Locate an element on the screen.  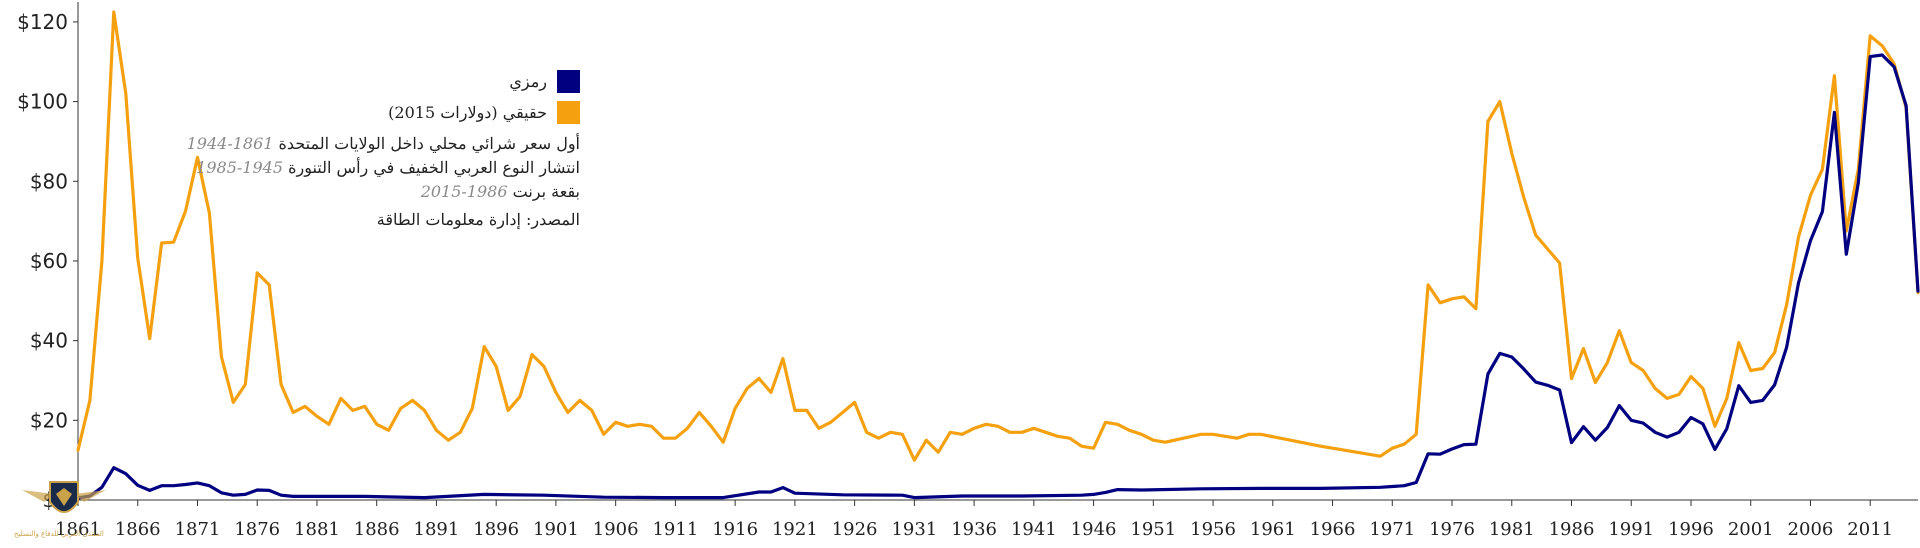
x-tick-label: 1861 is located at coordinates (78, 529).